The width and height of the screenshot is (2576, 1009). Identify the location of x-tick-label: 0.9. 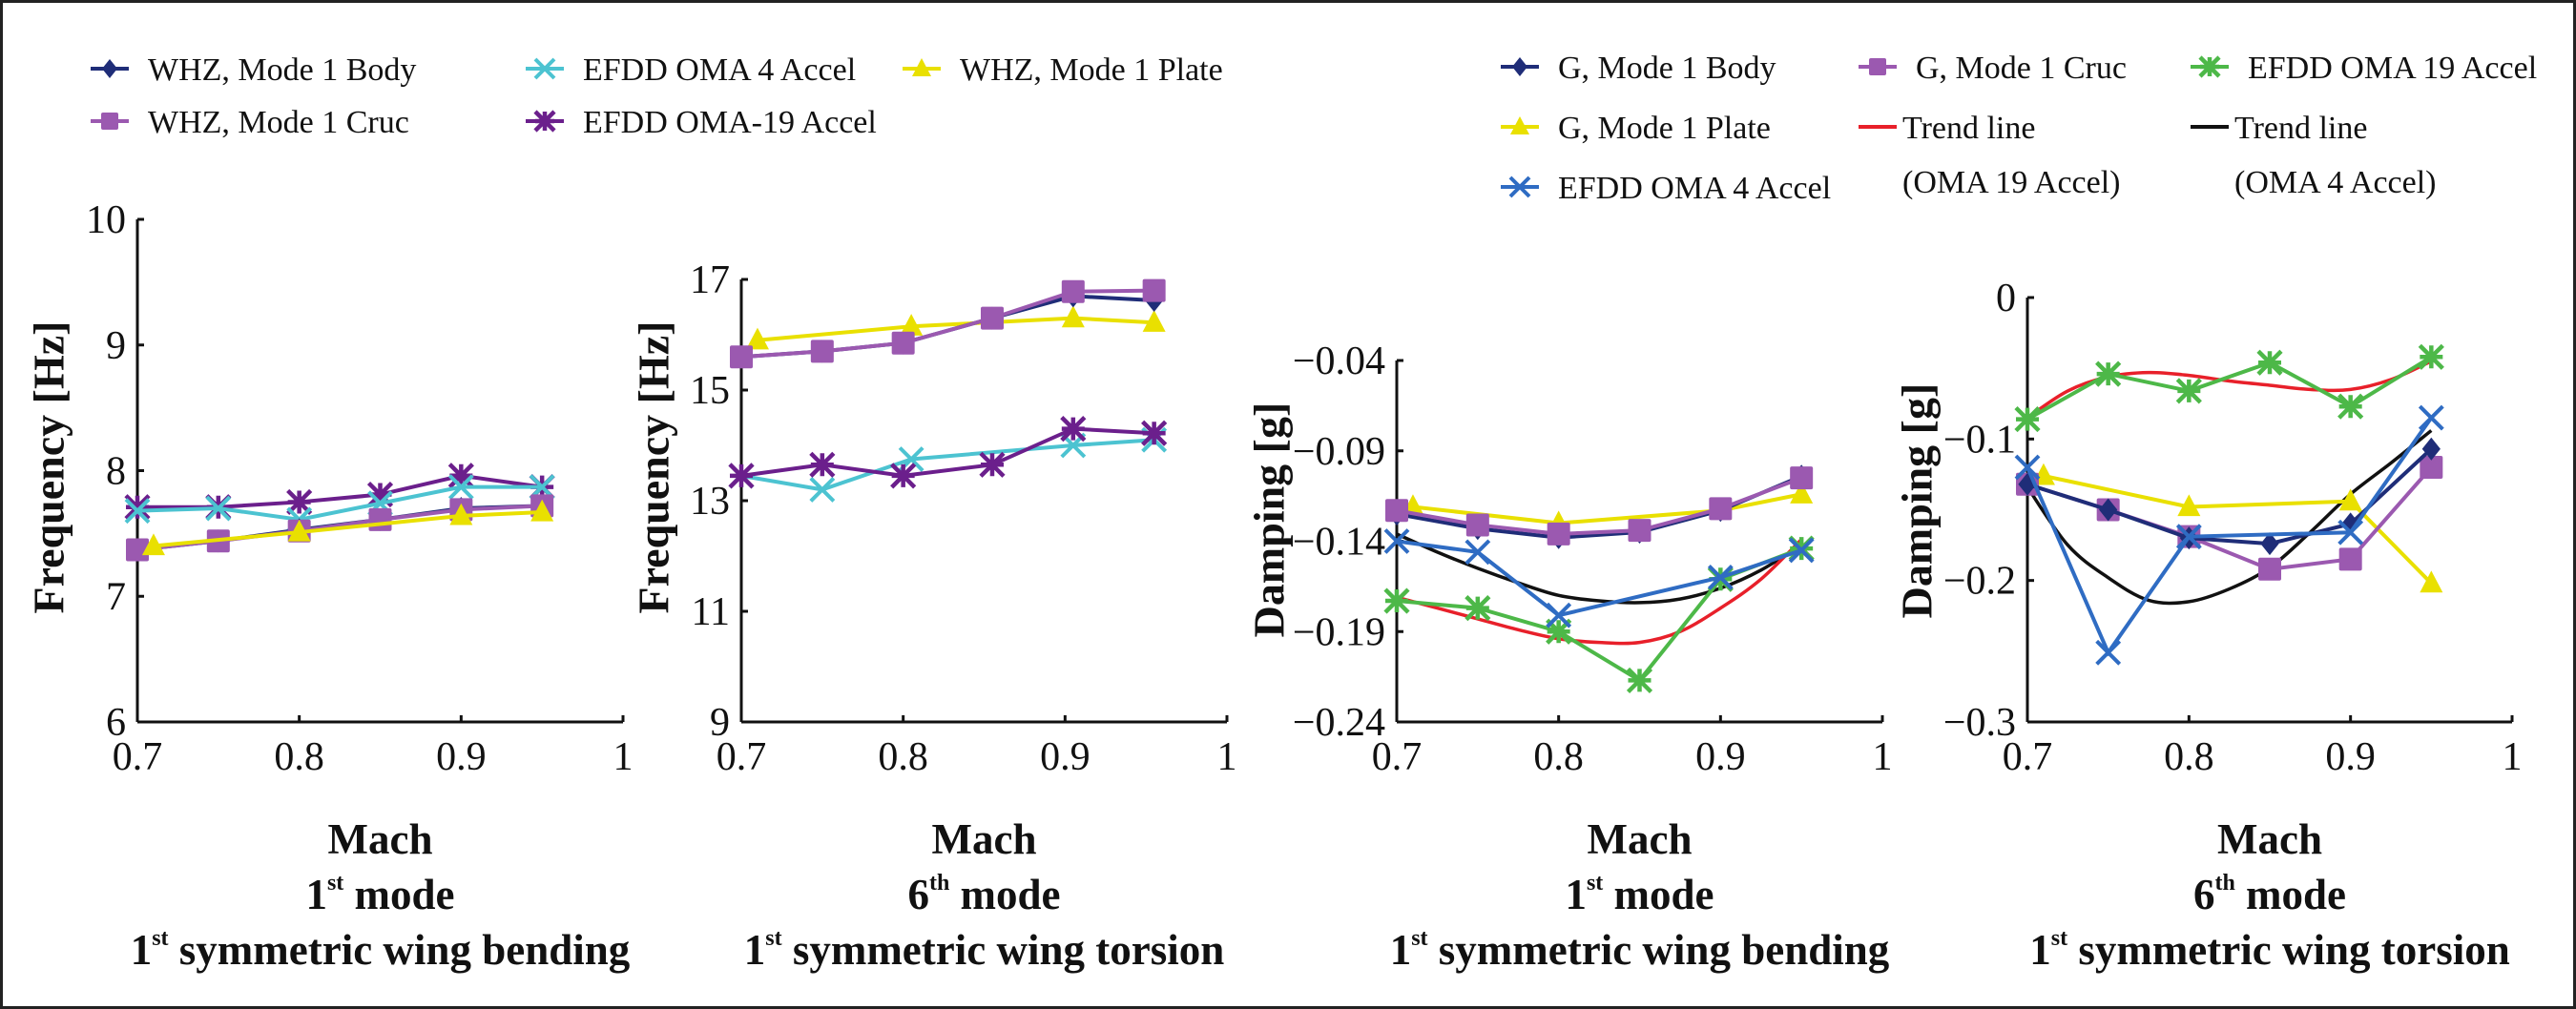
(2350, 757).